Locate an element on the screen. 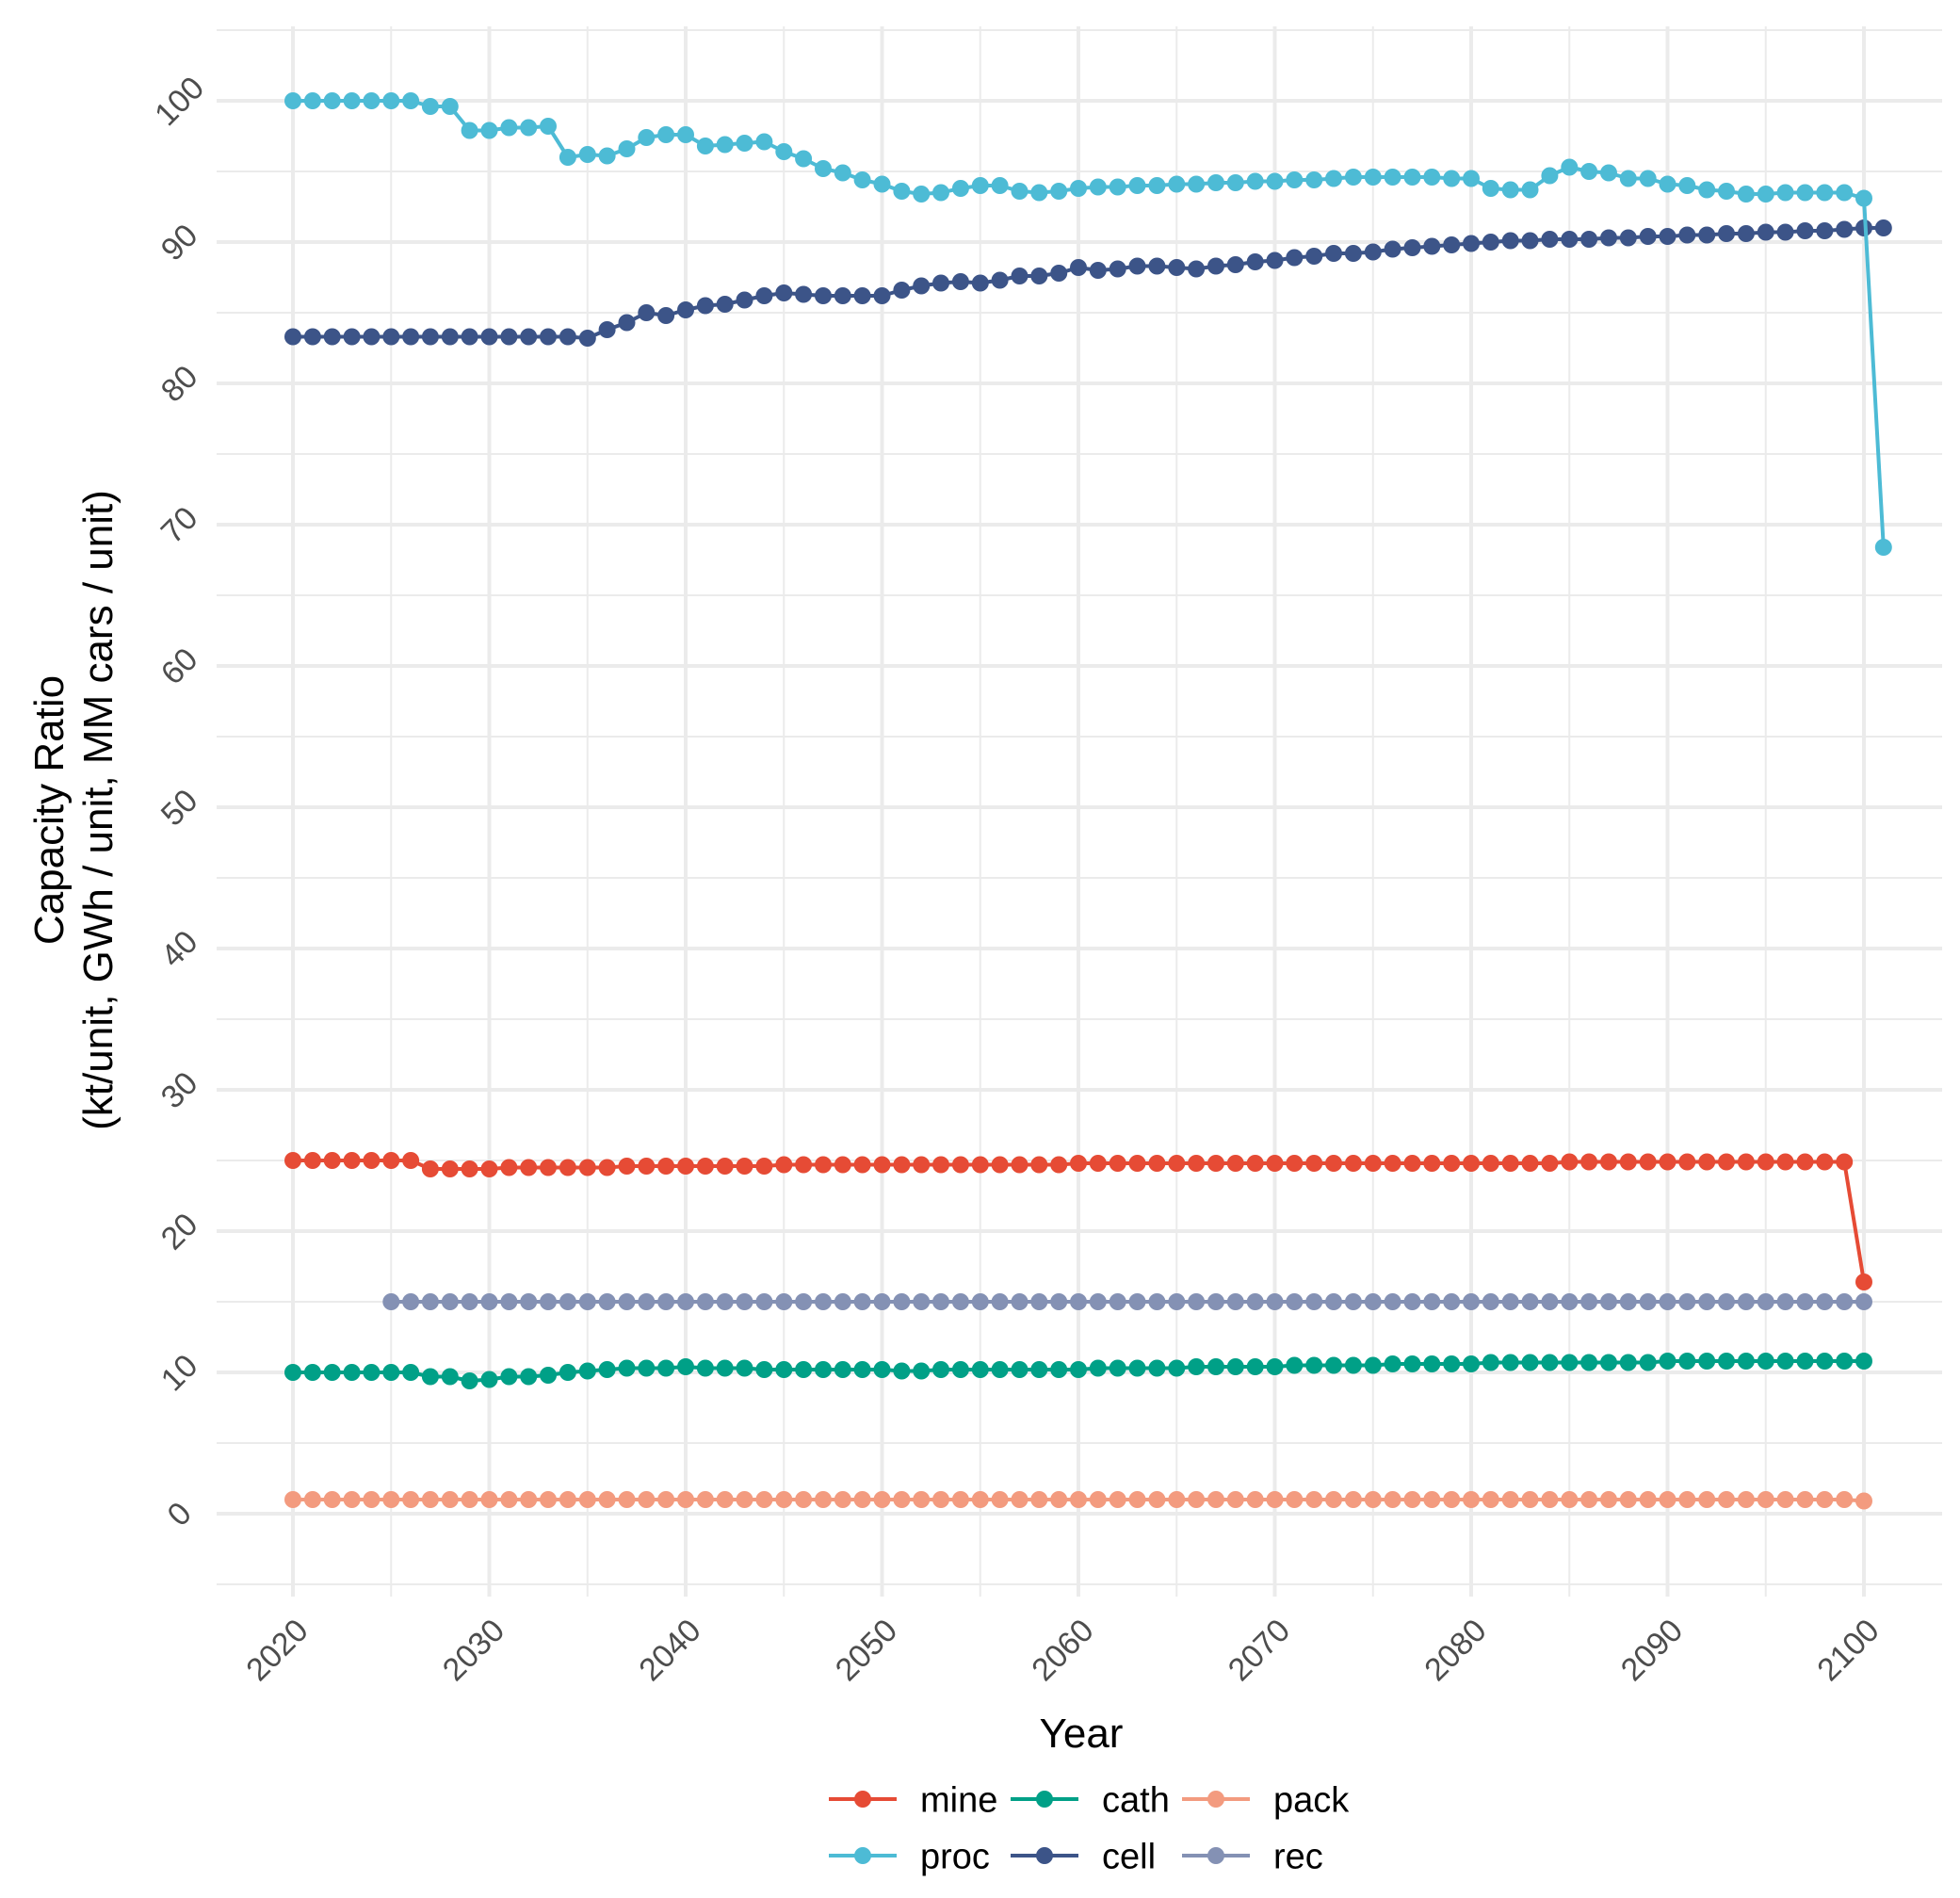 The width and height of the screenshot is (1960, 1898). legend-label: mine is located at coordinates (958, 1800).